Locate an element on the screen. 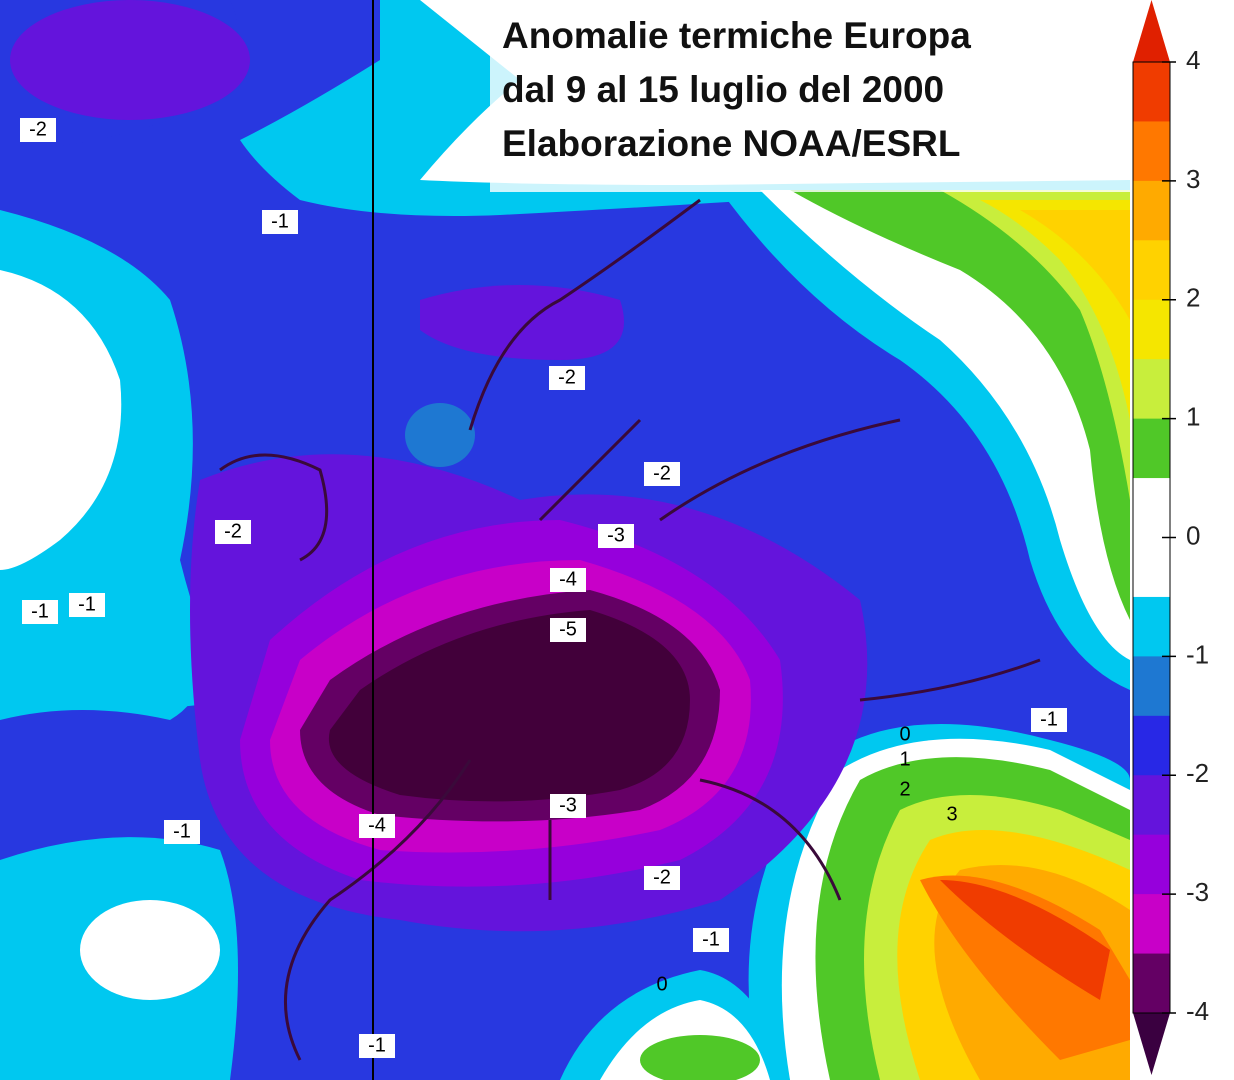 The image size is (1234, 1080). colorbar-tick-label: -2 is located at coordinates (1197, 773).